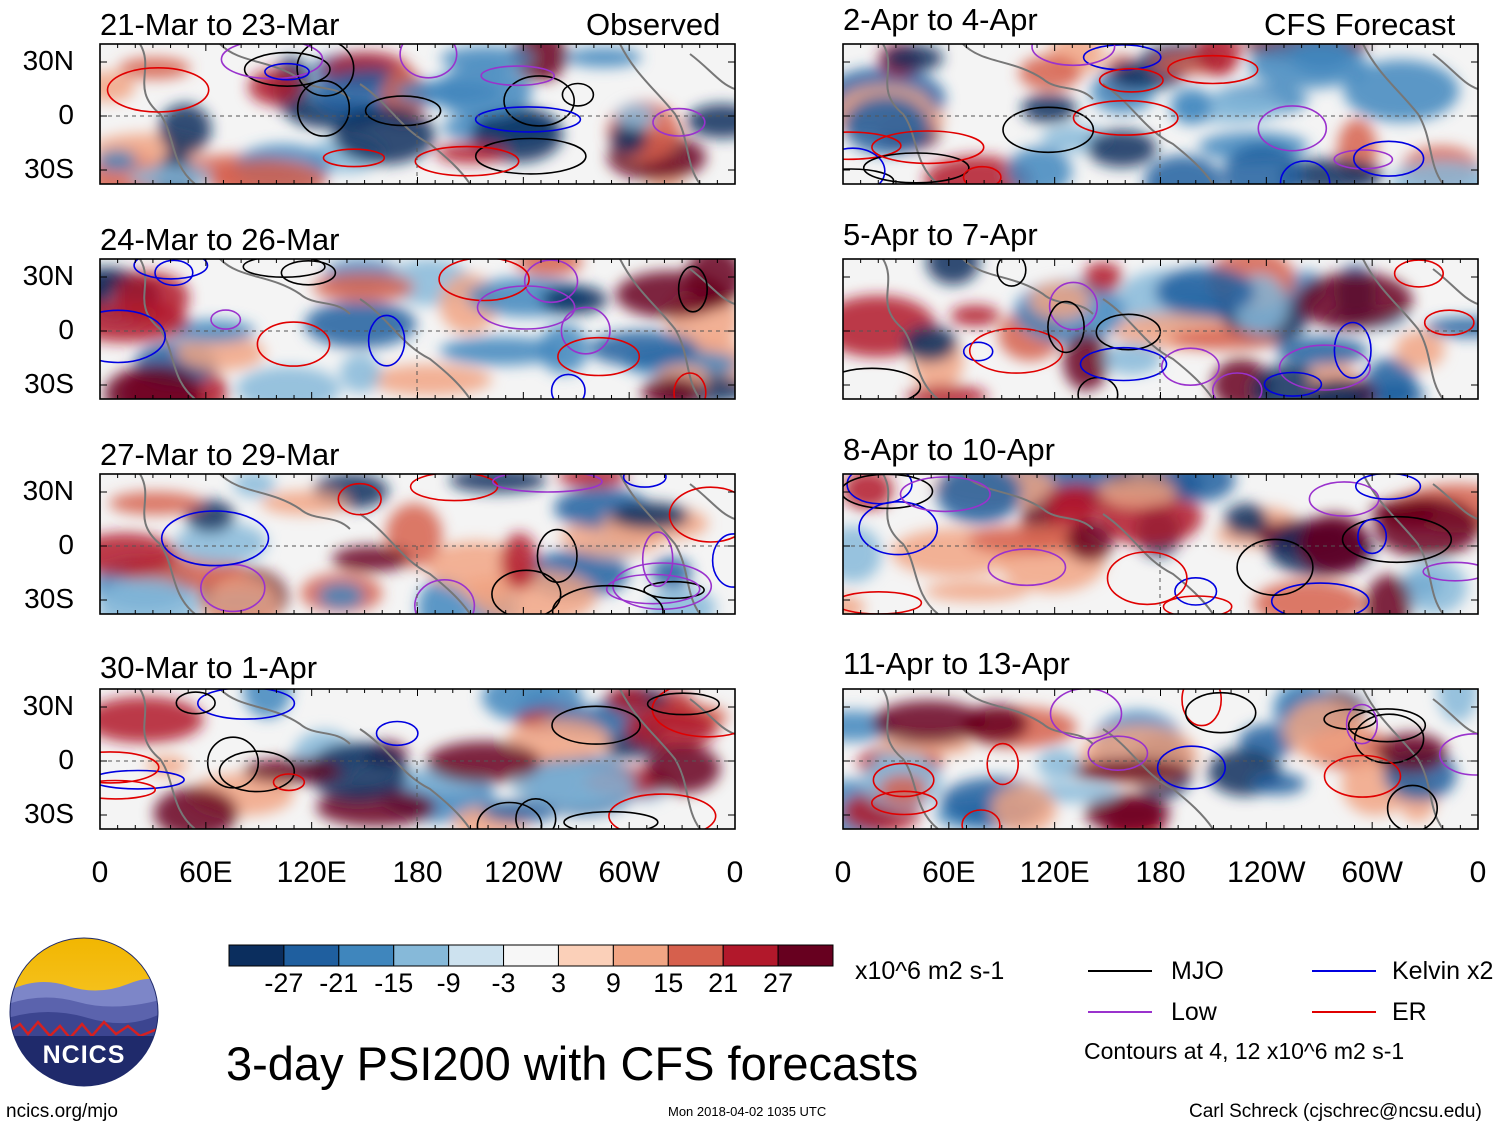  Describe the element at coordinates (735, 872) in the screenshot. I see `lon-label-col1-7: 0` at that location.